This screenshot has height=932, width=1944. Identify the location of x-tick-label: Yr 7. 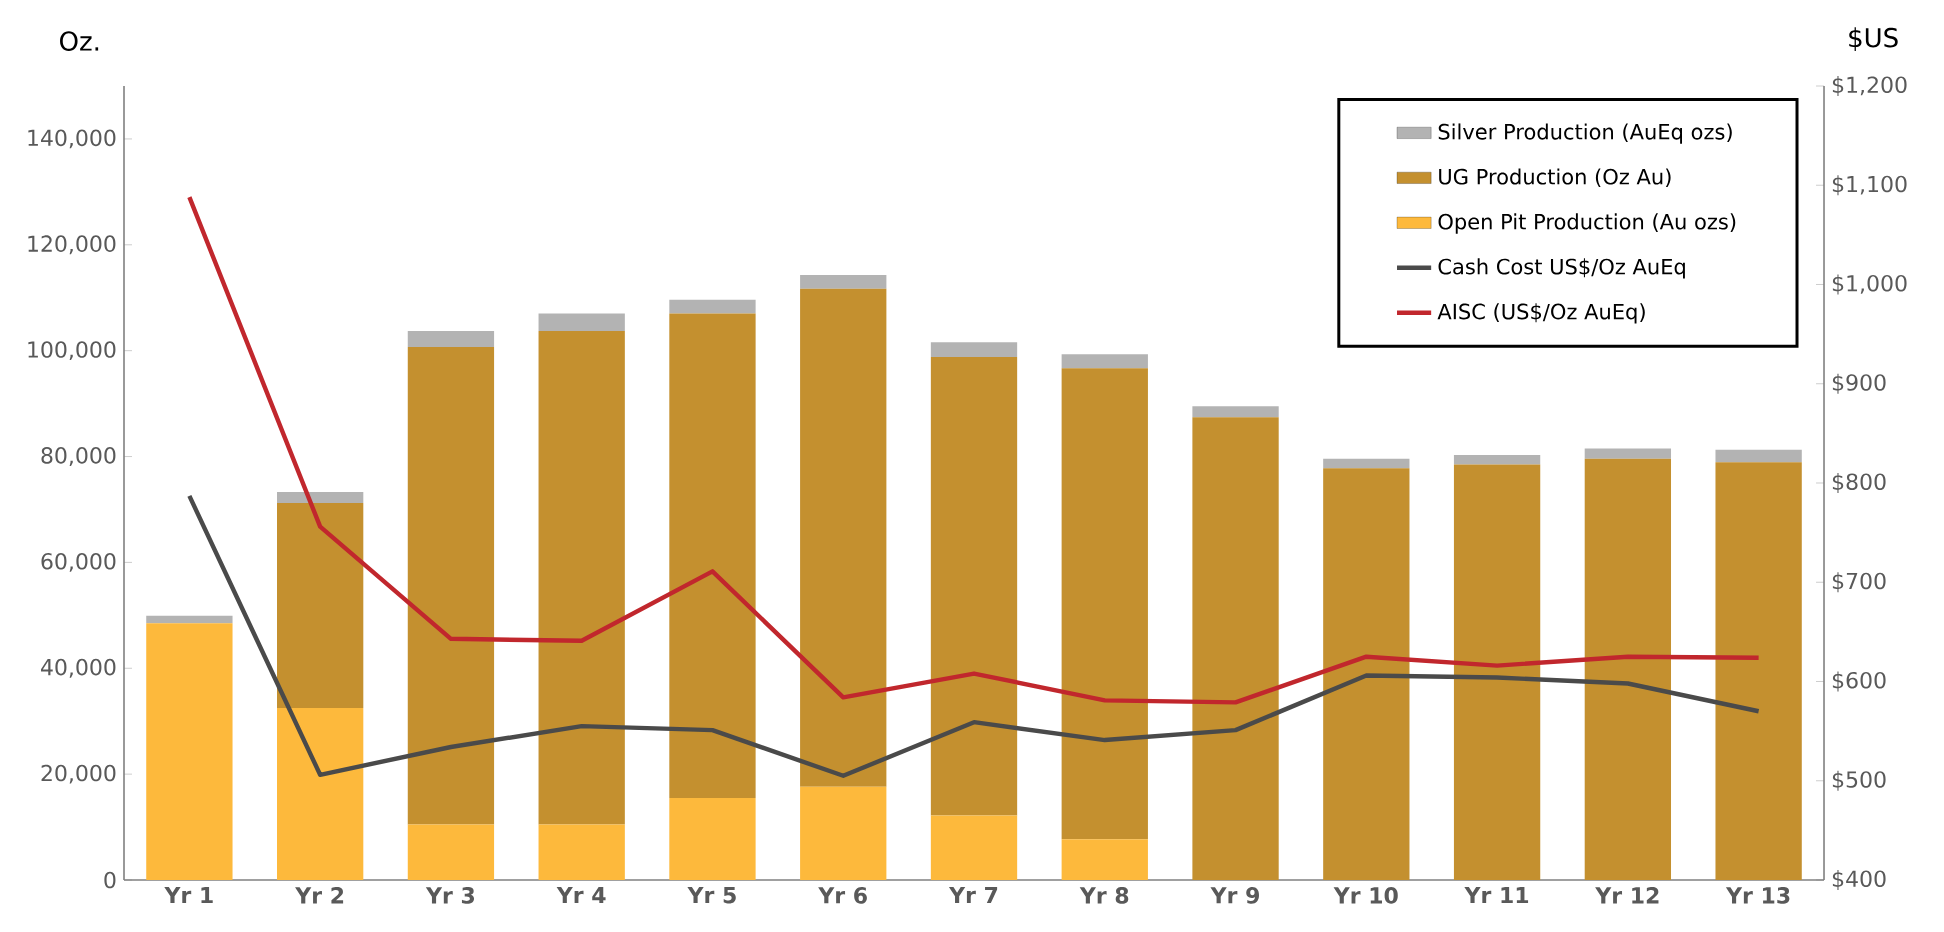
(973, 895).